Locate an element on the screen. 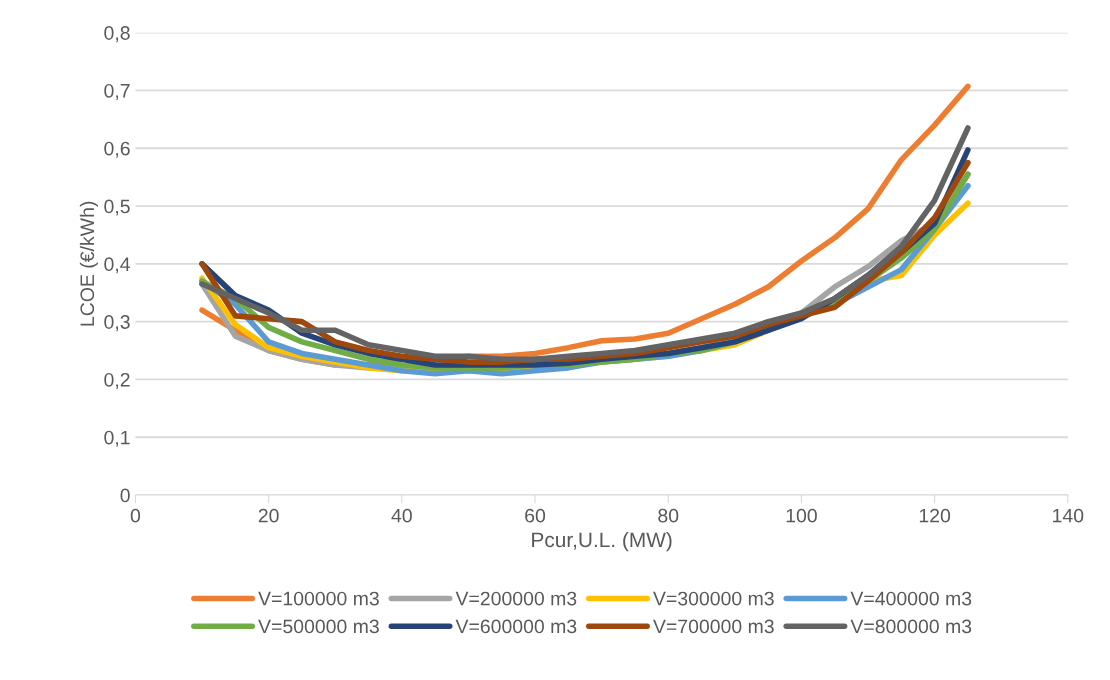 This screenshot has height=680, width=1110. legend-label: V=700000 m3 is located at coordinates (713, 626).